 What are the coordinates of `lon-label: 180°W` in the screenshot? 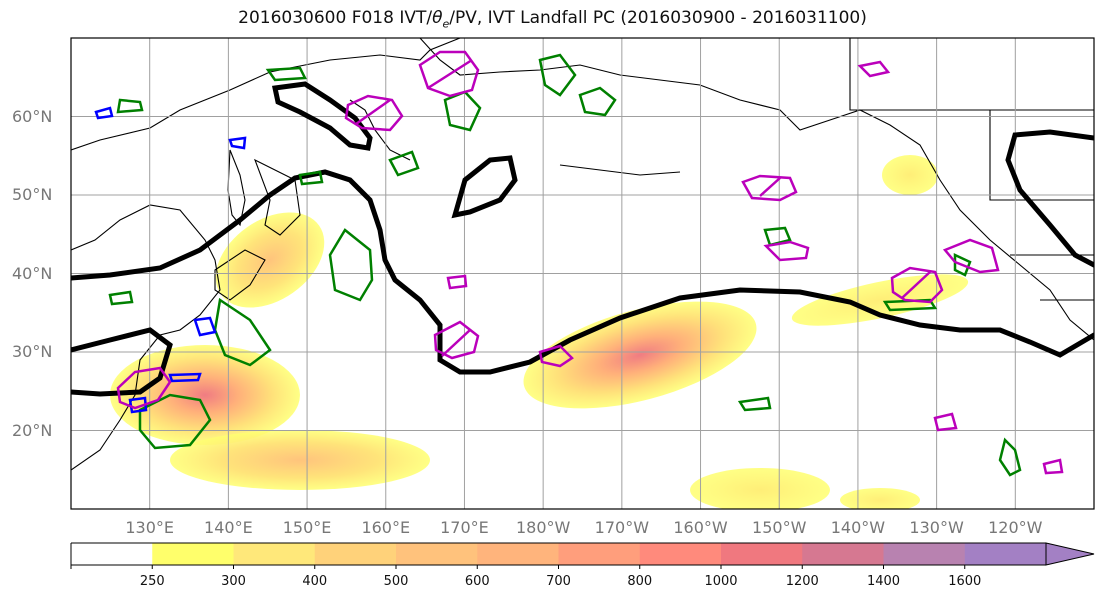 It's located at (543, 527).